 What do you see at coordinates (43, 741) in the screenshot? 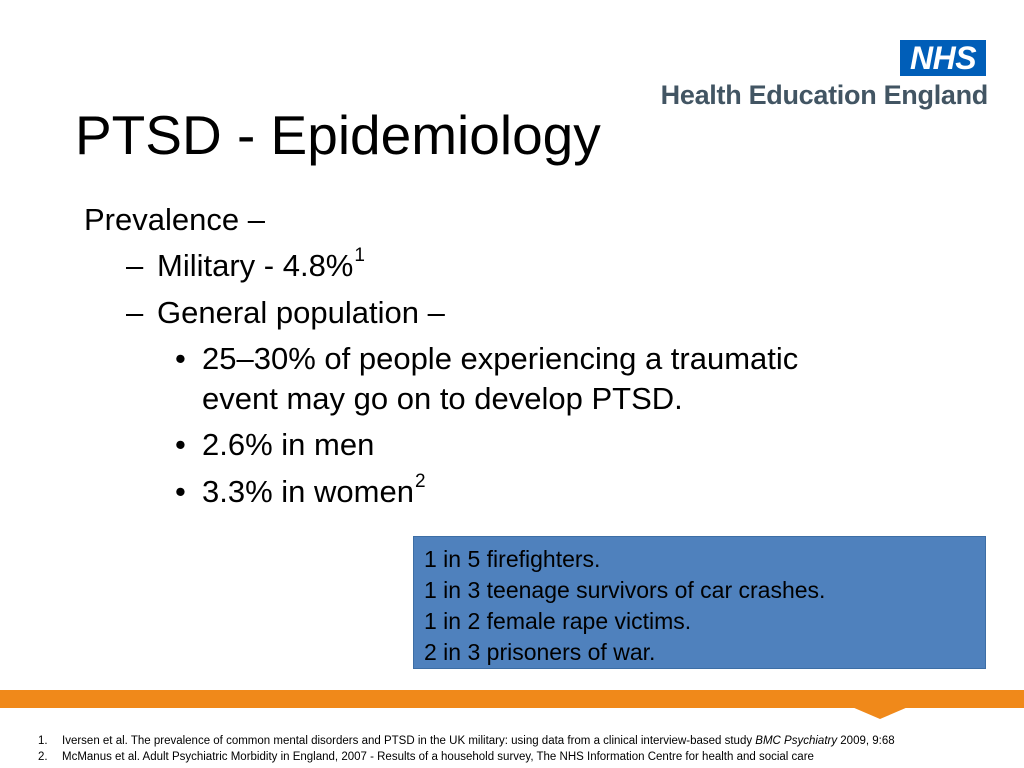
I see `footnote-number: 1.` at bounding box center [43, 741].